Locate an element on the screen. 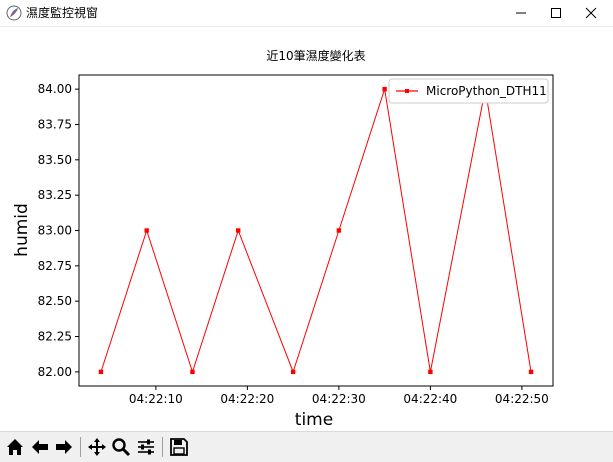 This screenshot has width=613, height=462. x-axis-label: time is located at coordinates (314, 420).